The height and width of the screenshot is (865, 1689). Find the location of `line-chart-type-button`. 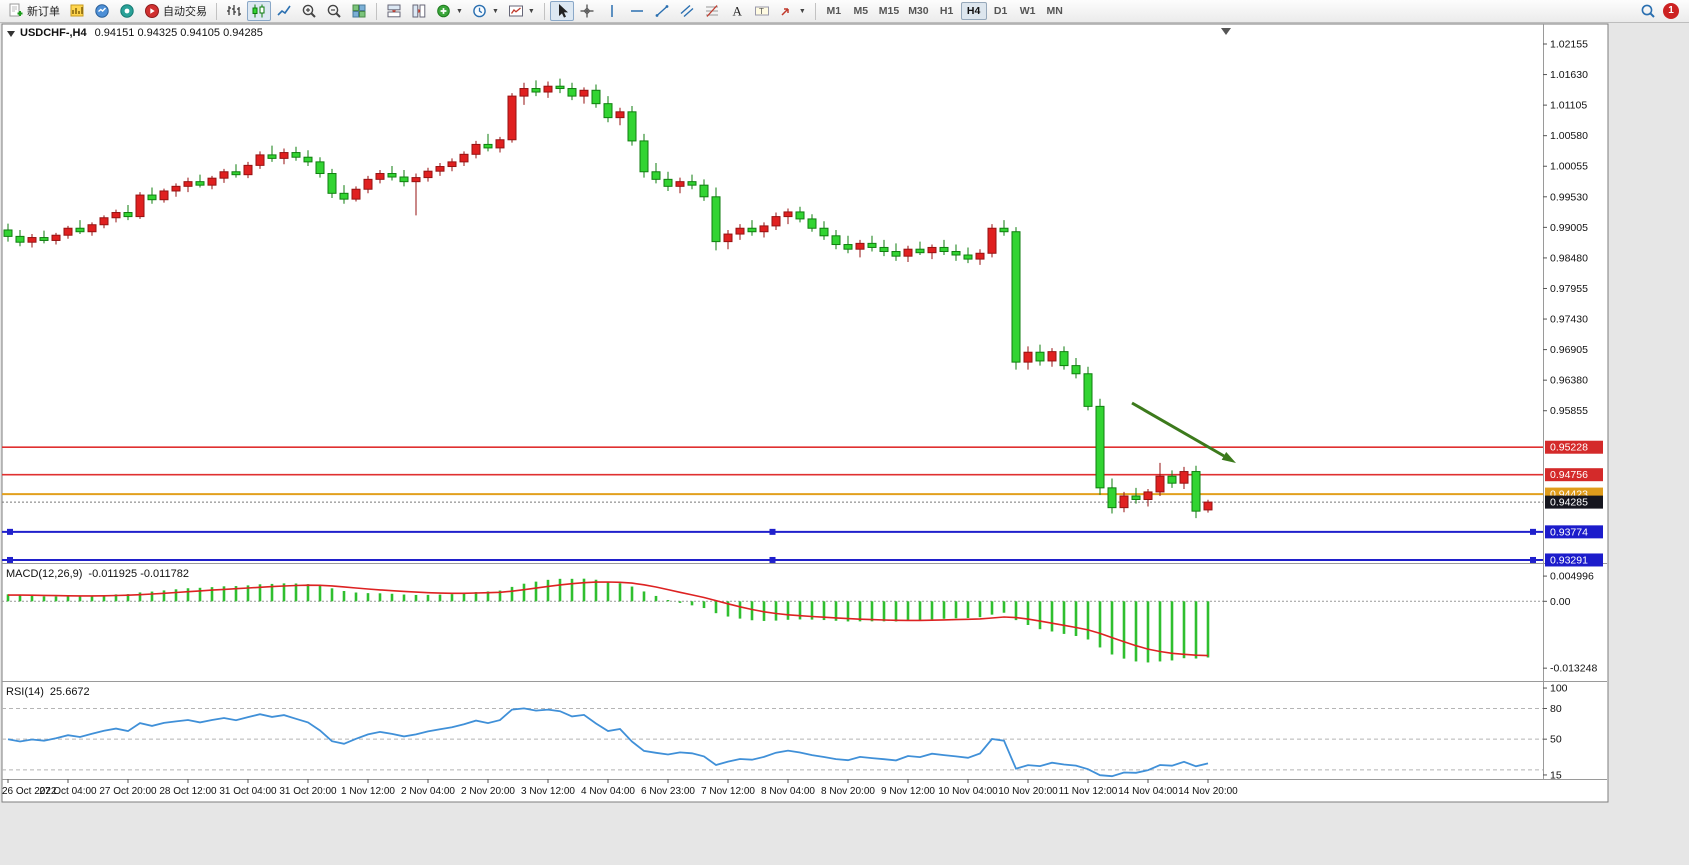

line-chart-type-button is located at coordinates (284, 11).